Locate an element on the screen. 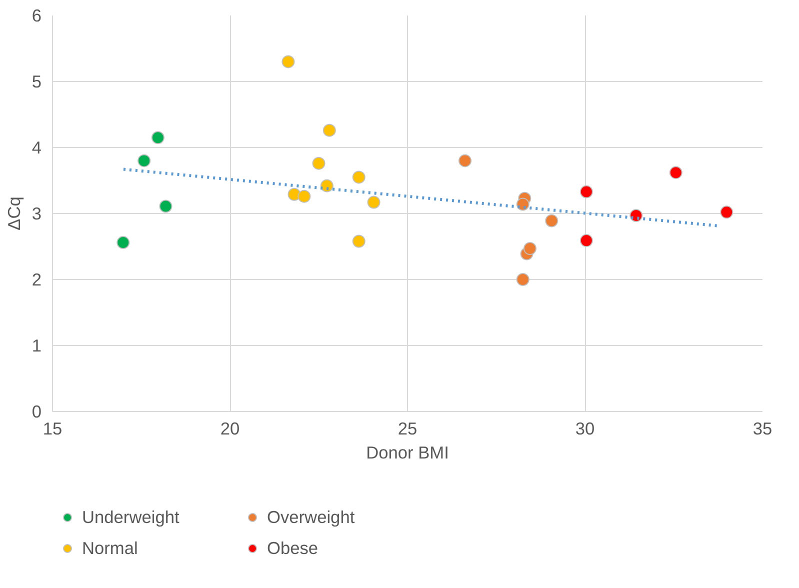 This screenshot has width=799, height=588. x-tick-label: 25 is located at coordinates (408, 428).